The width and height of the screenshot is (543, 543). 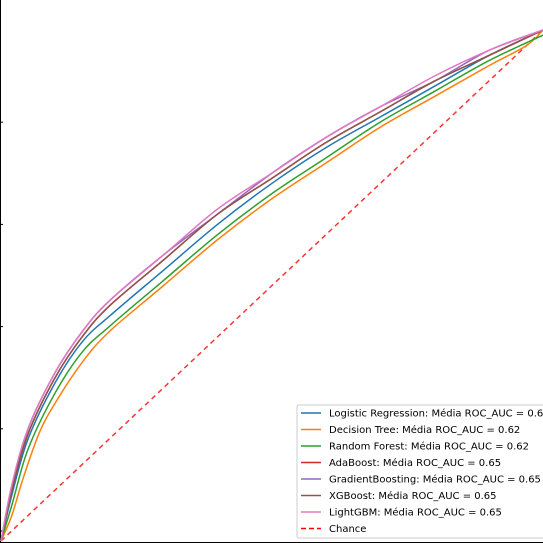 What do you see at coordinates (429, 447) in the screenshot?
I see `legend-label: Random Forest: Média ROC_AUC = 0.62` at bounding box center [429, 447].